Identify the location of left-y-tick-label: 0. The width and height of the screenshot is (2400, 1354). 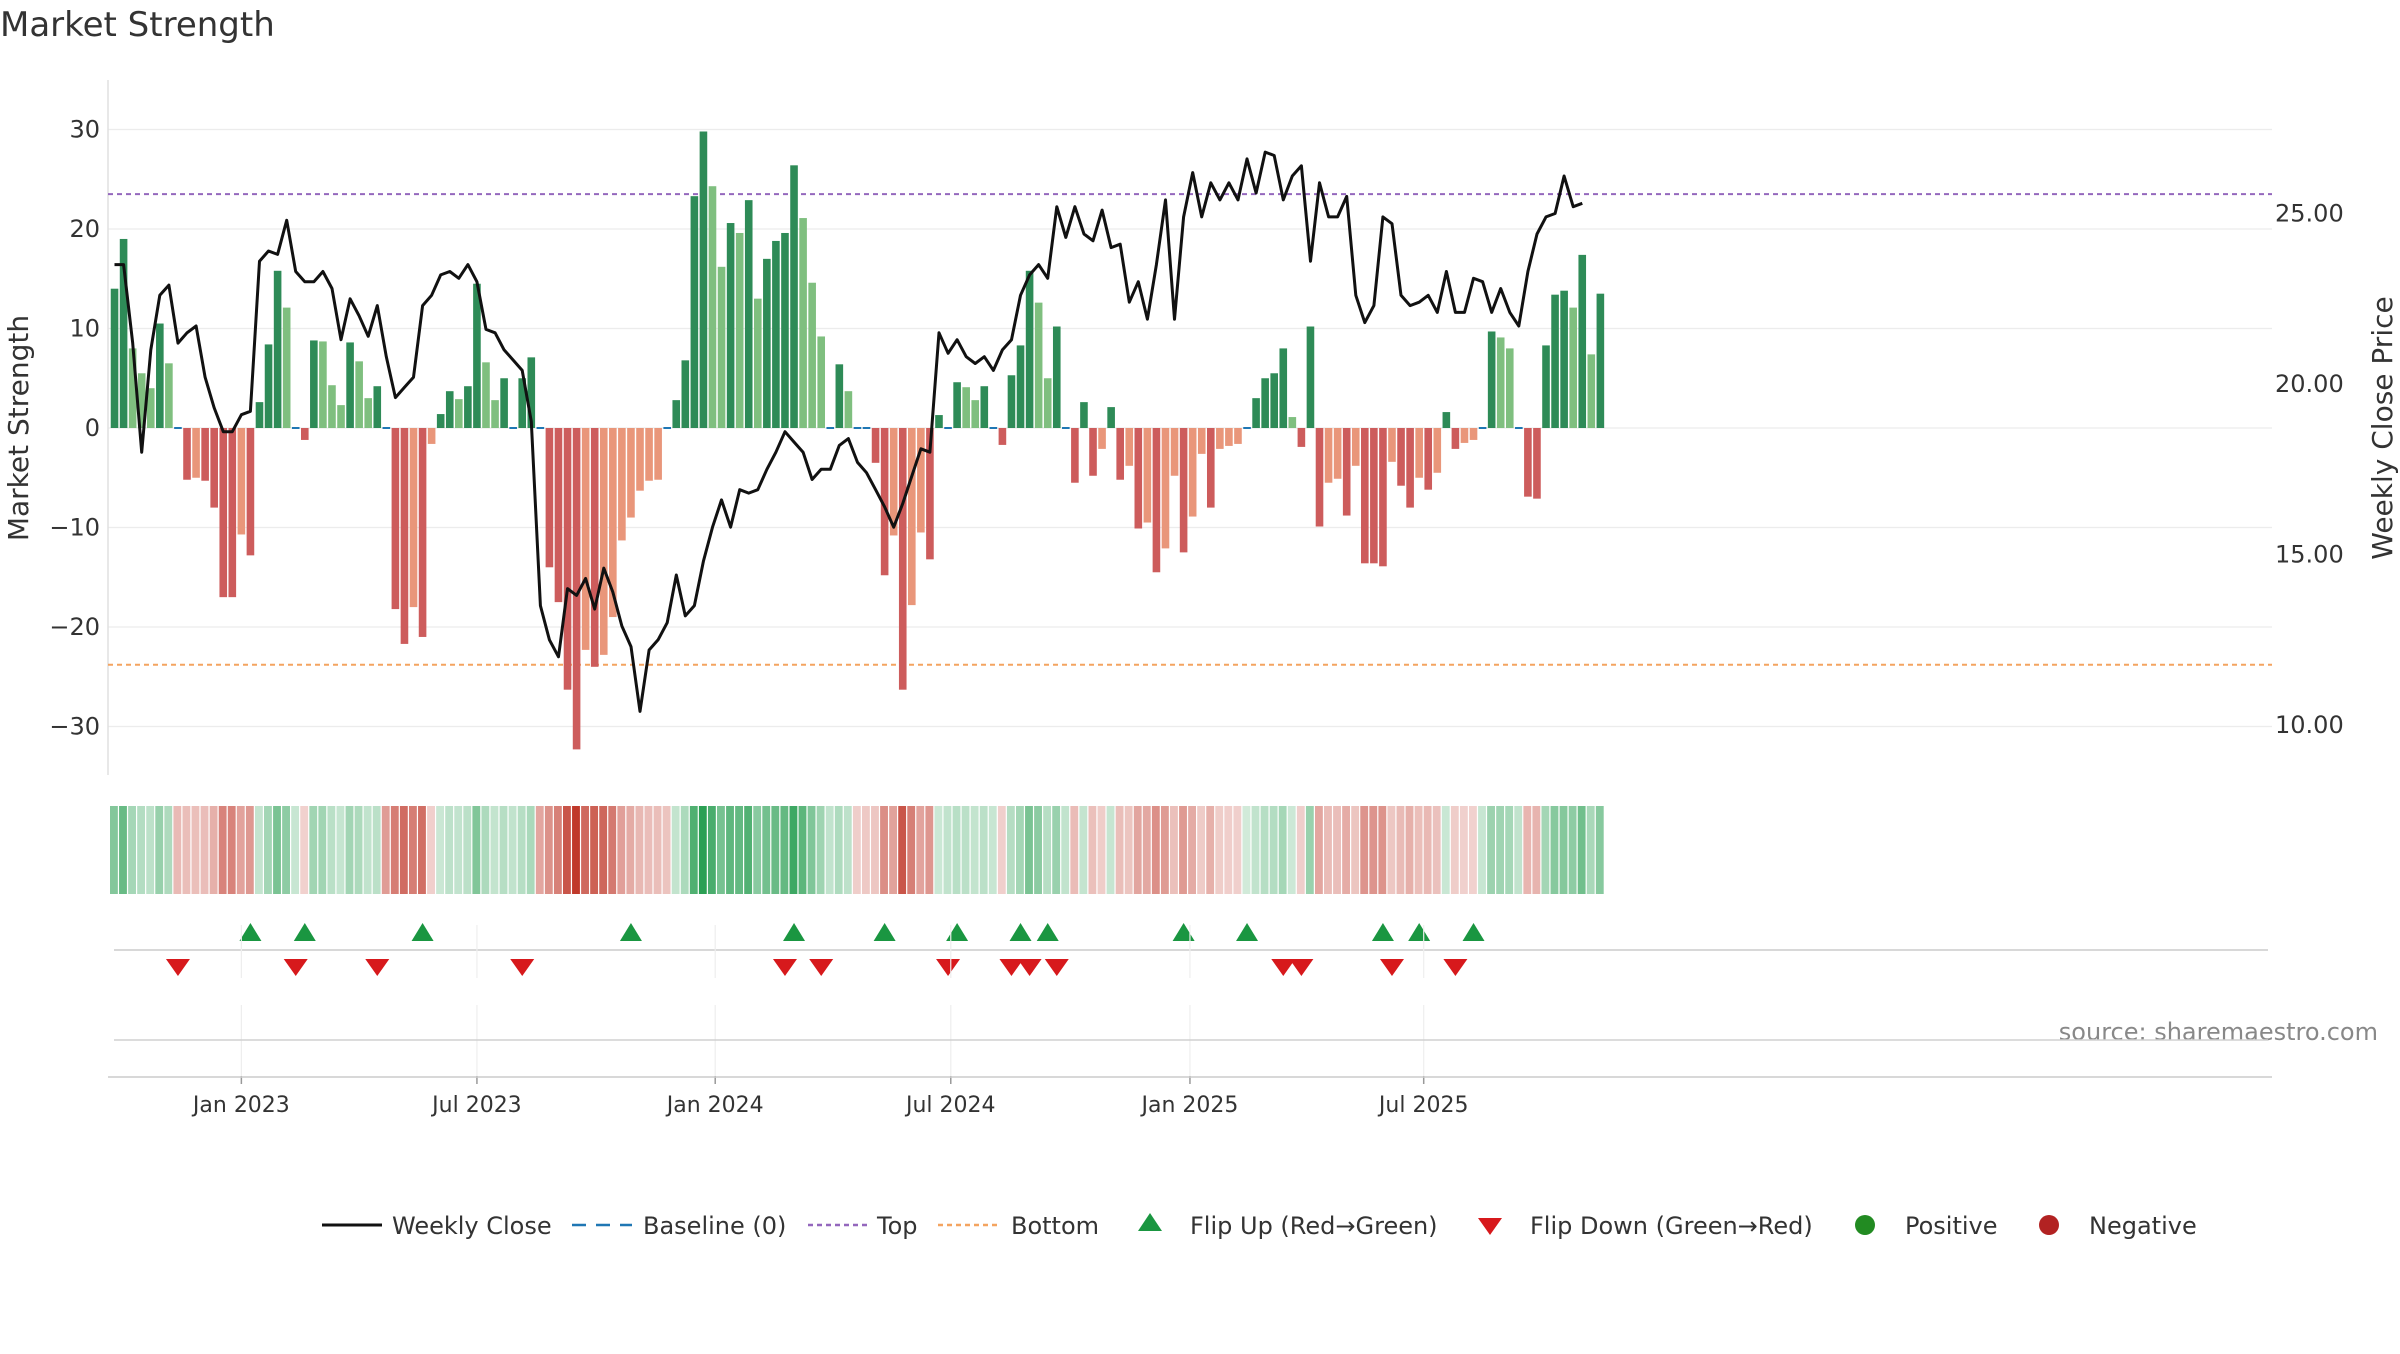
(92, 428).